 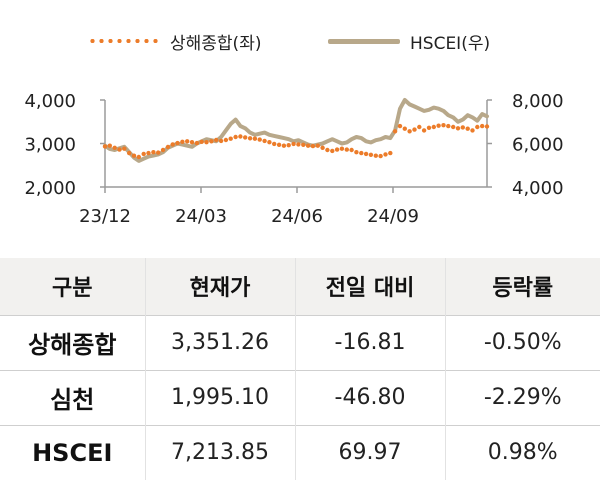 I want to click on row-rate: 0.98%, so click(x=522, y=452).